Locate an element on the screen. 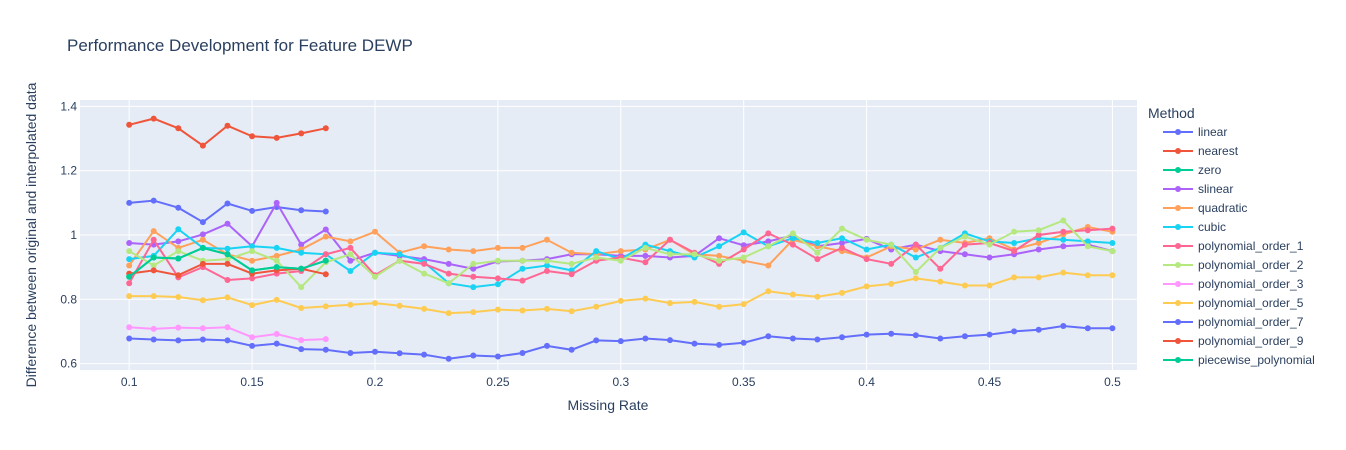  legend-item-piecewise-polynomial: piecewise_polynomial is located at coordinates (1239, 360).